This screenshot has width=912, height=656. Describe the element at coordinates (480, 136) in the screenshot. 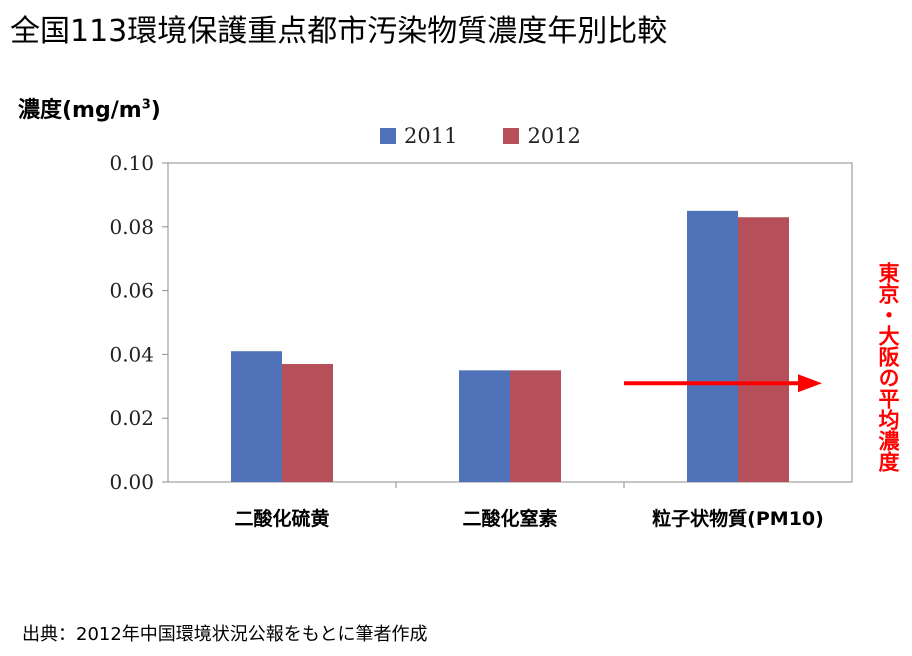

I see `legend: 2011 2012` at that location.